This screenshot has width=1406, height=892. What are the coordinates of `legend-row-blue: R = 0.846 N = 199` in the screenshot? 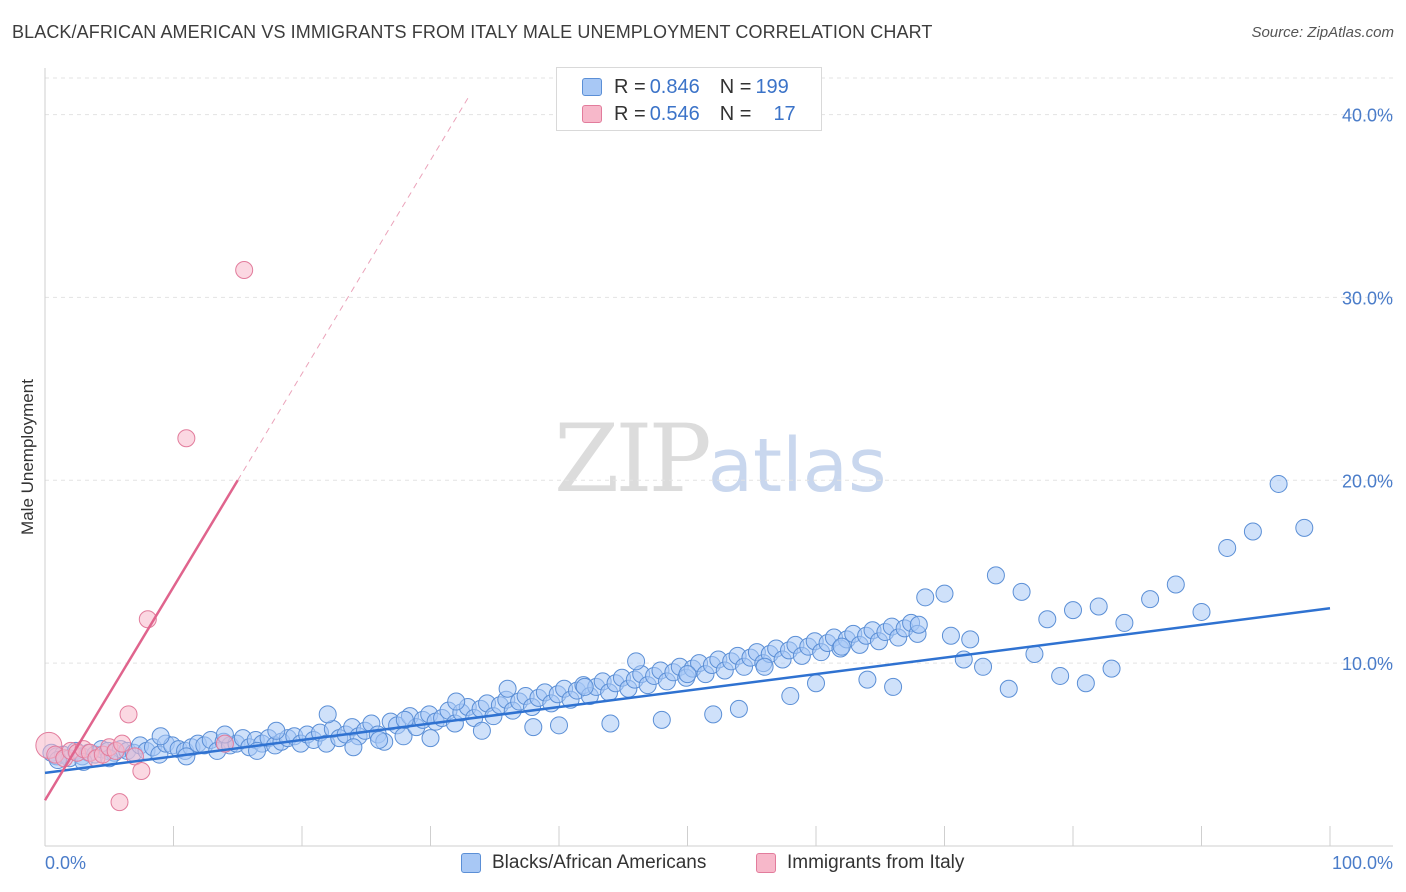 It's located at (685, 87).